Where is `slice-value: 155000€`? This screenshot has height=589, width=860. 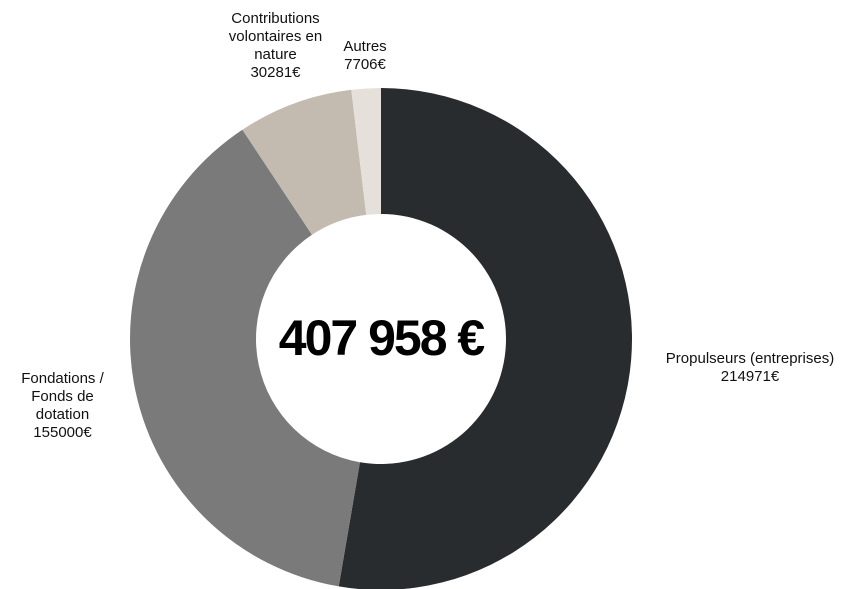
slice-value: 155000€ is located at coordinates (62, 432).